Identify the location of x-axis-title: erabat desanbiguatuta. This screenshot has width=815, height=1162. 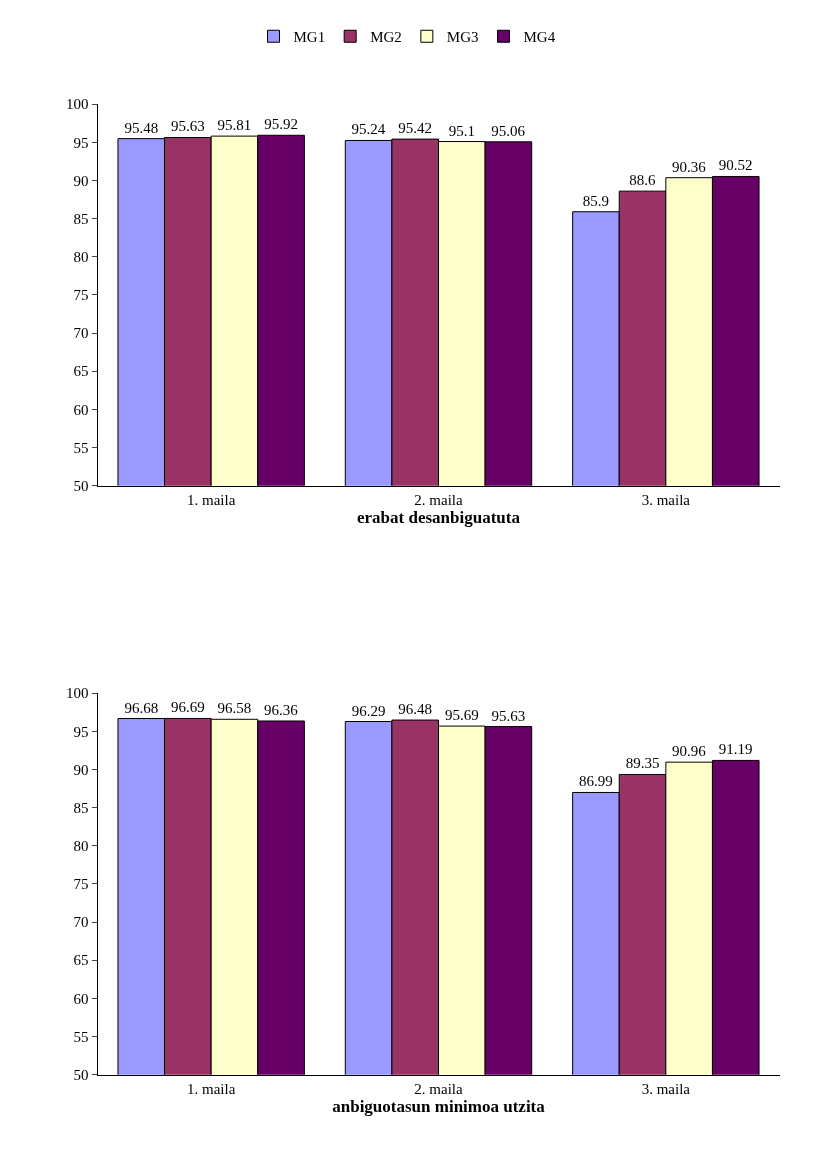
(439, 517).